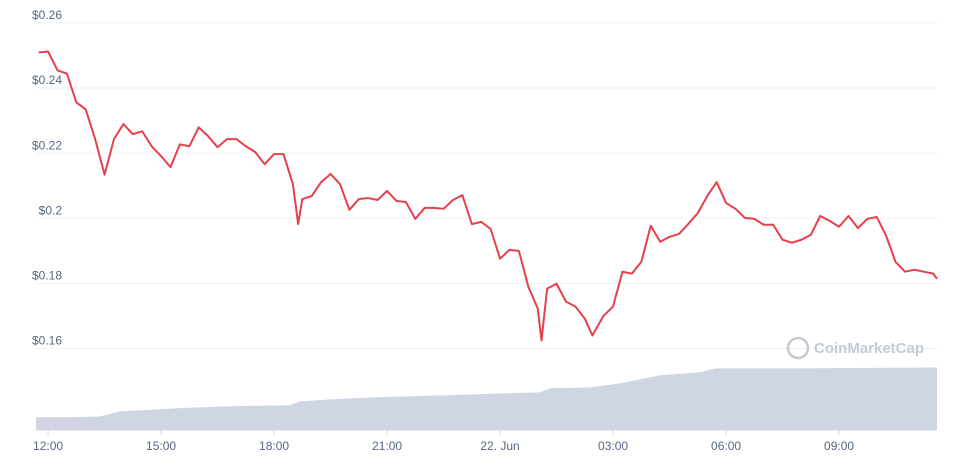  Describe the element at coordinates (47, 80) in the screenshot. I see `y-tick-label: $0.24` at that location.